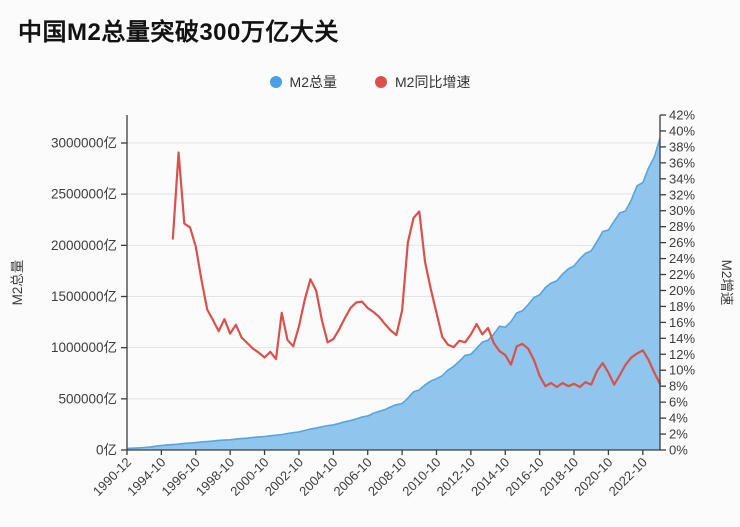 This screenshot has width=740, height=527. I want to click on legend-label-m2-total: M2总量, so click(313, 82).